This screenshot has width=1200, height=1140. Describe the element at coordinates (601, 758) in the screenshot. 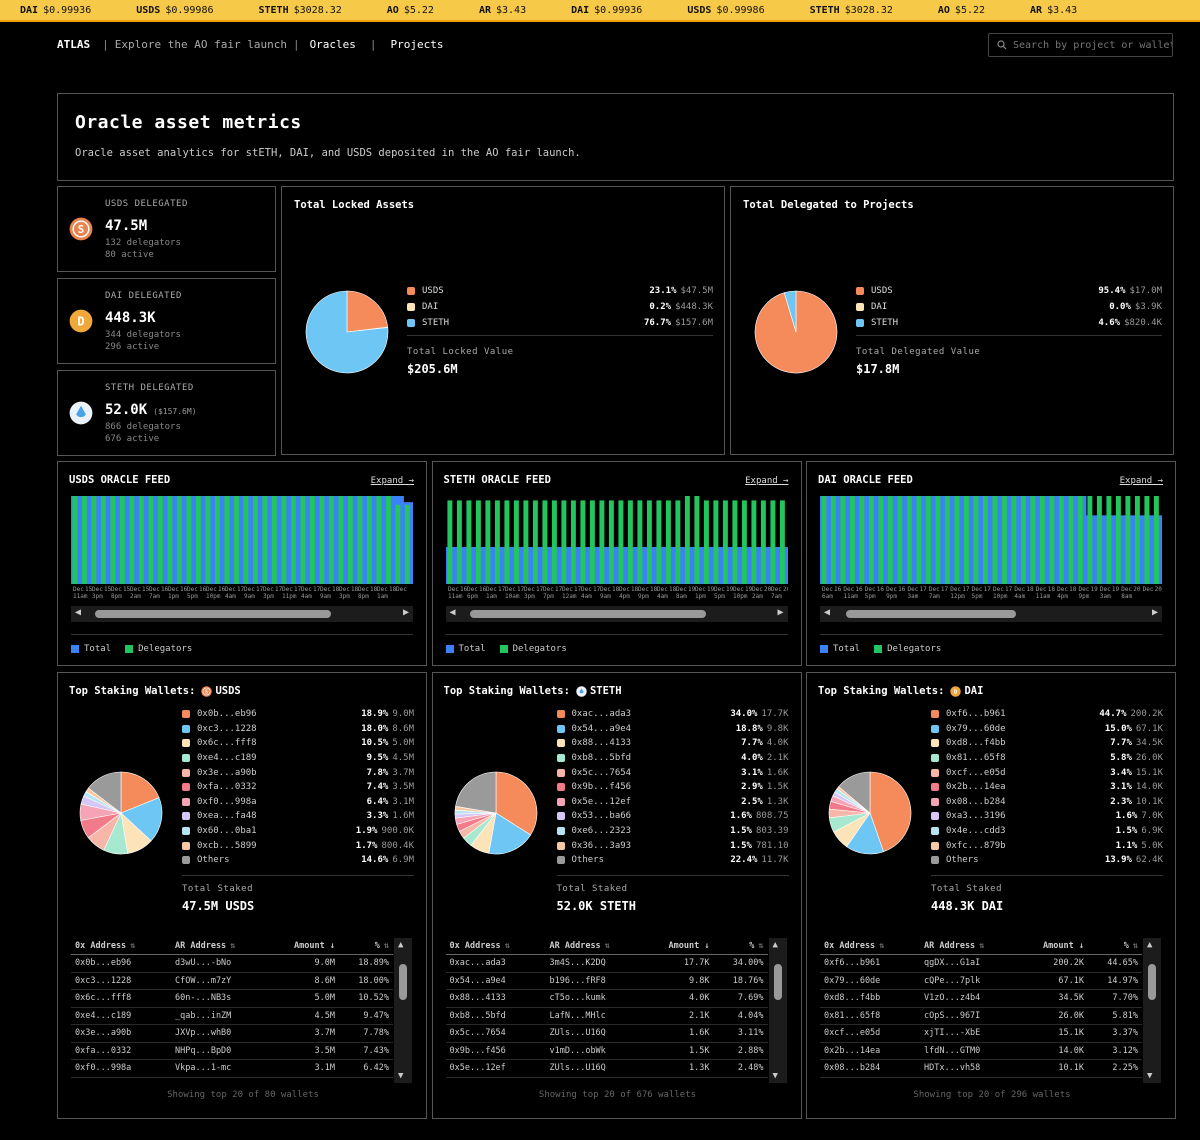

I see `legend-wallet: 0xb8...5bfd` at that location.